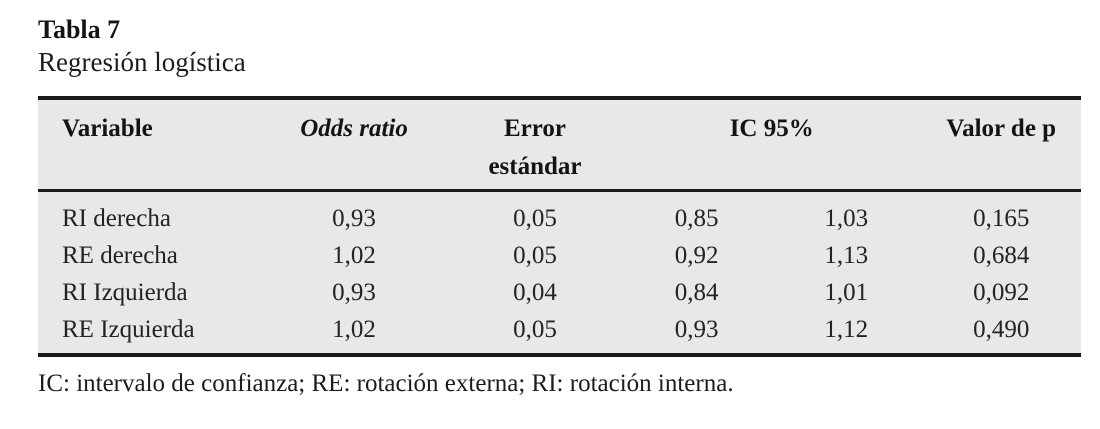 The image size is (1100, 429). What do you see at coordinates (535, 292) in the screenshot?
I see `cell-std-error: 0,04` at bounding box center [535, 292].